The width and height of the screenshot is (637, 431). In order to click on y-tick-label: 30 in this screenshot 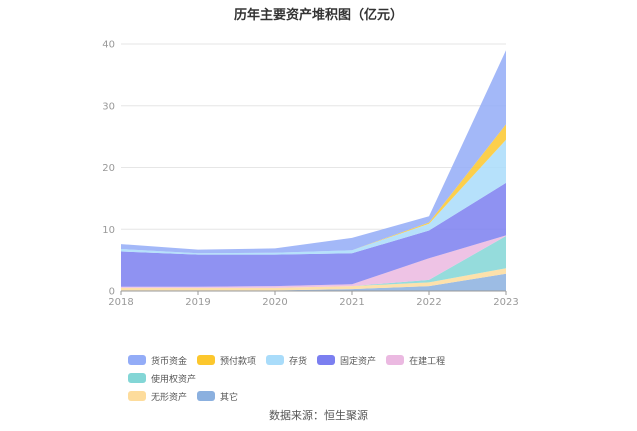, I will do `click(108, 106)`.